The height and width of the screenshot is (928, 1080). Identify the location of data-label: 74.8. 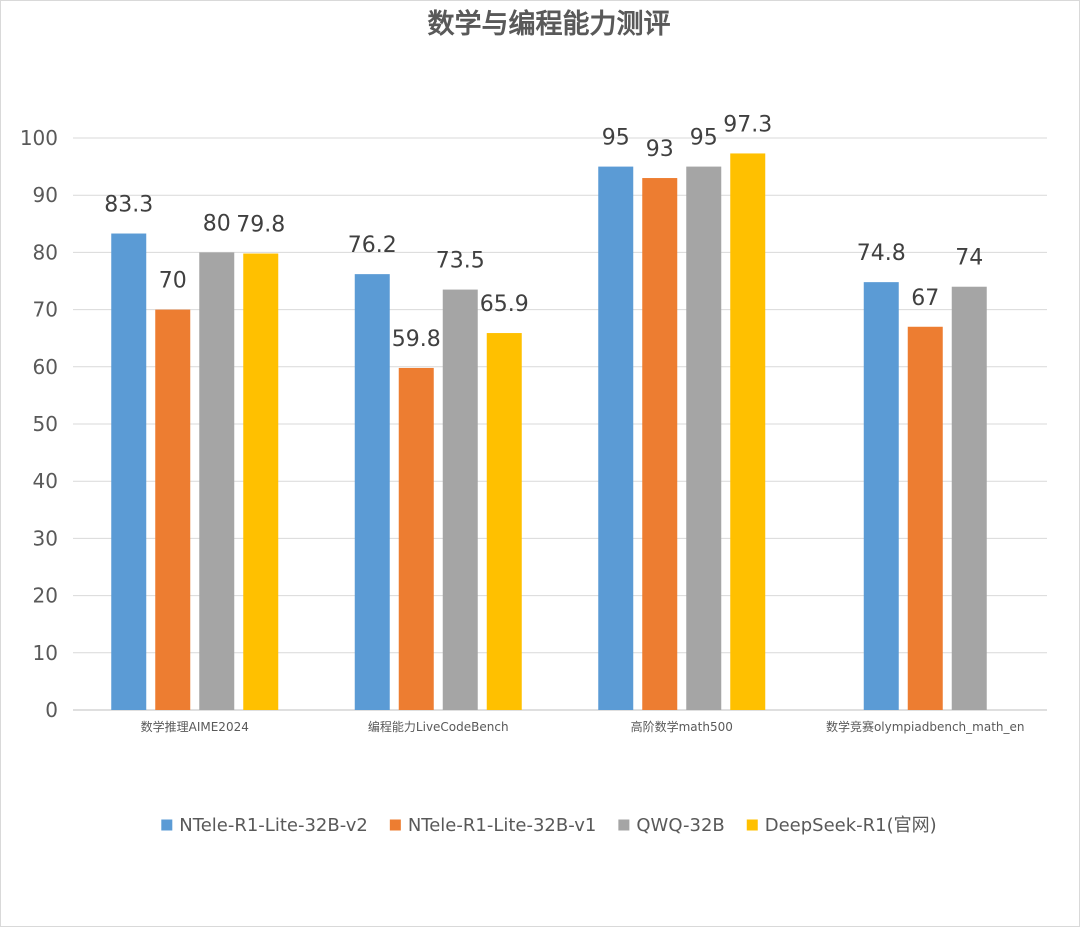
(881, 253).